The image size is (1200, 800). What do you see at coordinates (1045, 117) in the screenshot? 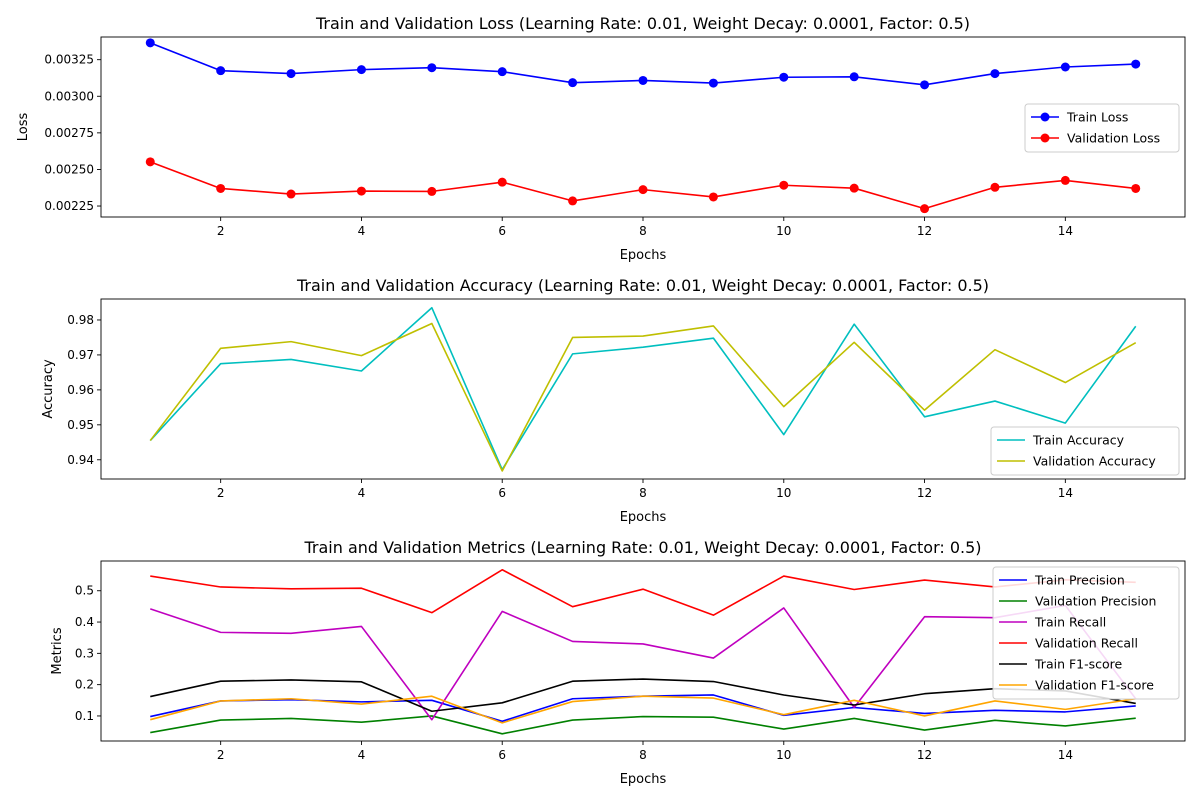
I see `legend-marker-train-loss` at bounding box center [1045, 117].